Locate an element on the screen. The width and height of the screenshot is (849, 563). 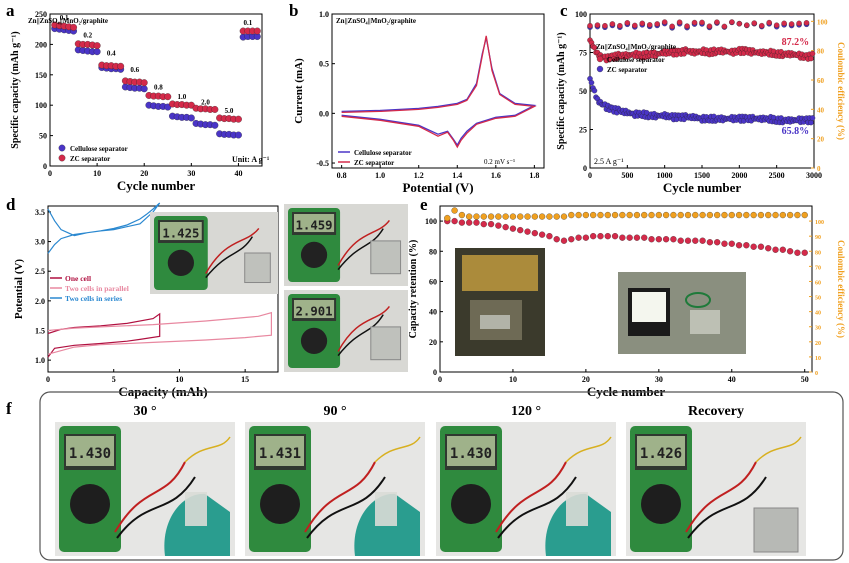
probe-wire-yellow is located at coordinates (588, 449).